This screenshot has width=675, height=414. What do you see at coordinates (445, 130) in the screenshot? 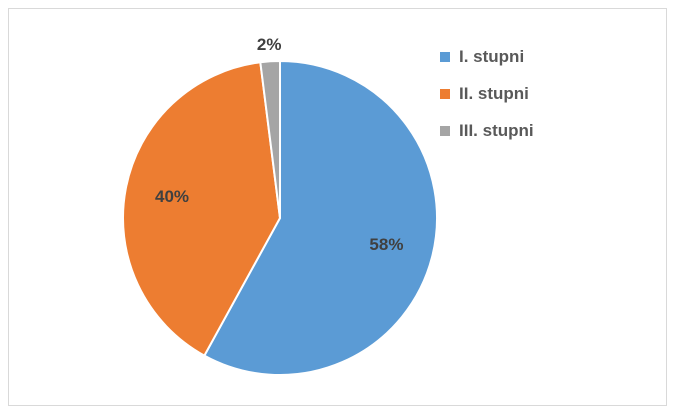
I see `legend-swatch-iii-stupni` at bounding box center [445, 130].